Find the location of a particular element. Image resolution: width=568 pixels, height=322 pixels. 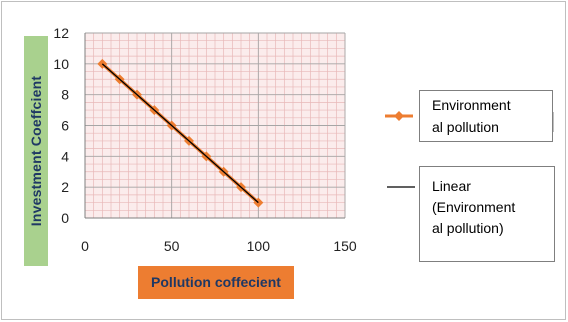

legend-series-box is located at coordinates (486, 116).